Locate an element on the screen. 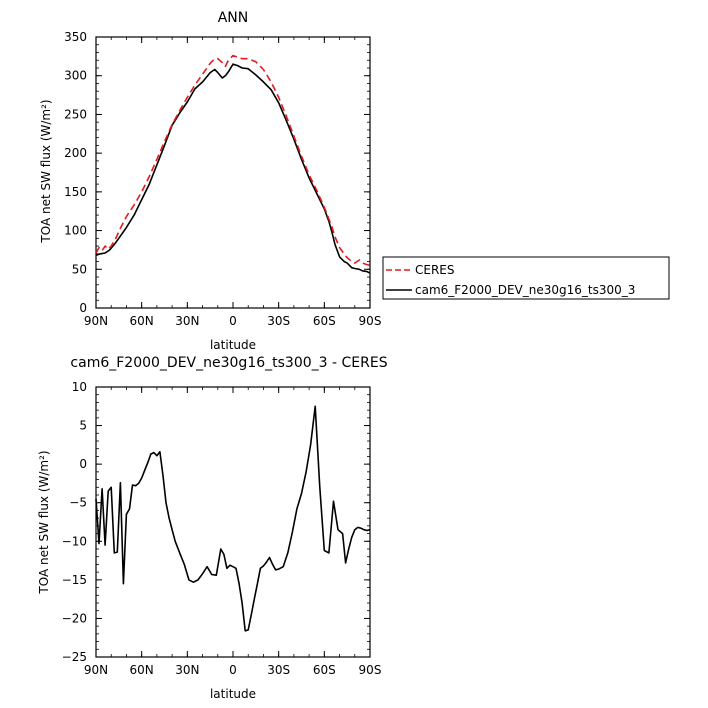  bottom-y-tick-label: 5 is located at coordinates (83, 426).